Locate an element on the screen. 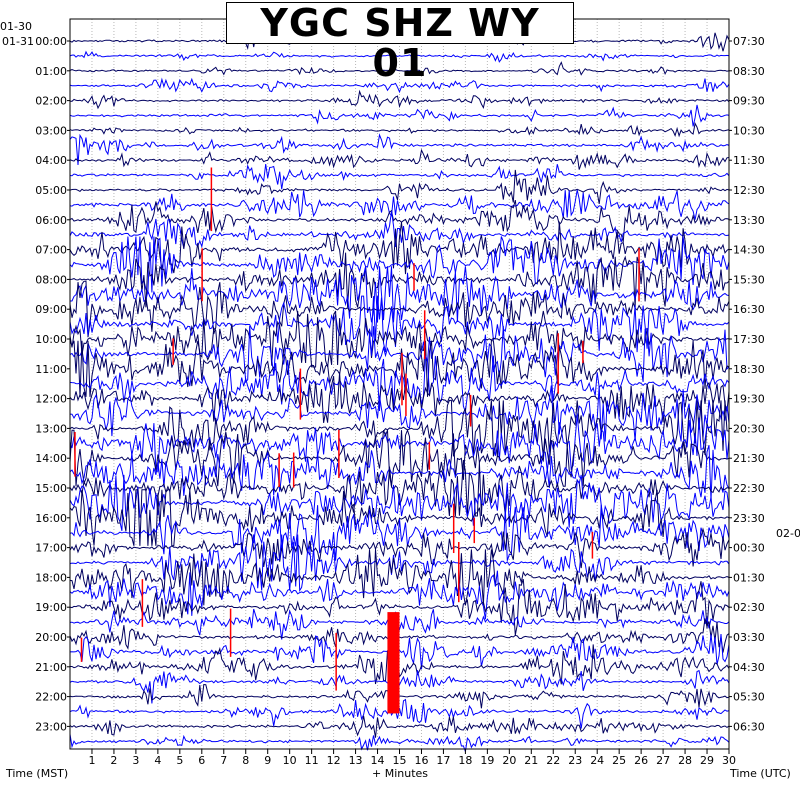 The width and height of the screenshot is (800, 800). x-tick-label: 2 is located at coordinates (113, 760).